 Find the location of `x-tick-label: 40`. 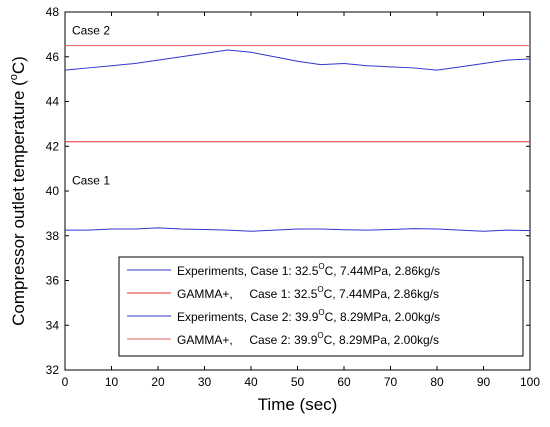

x-tick-label: 40 is located at coordinates (251, 382).